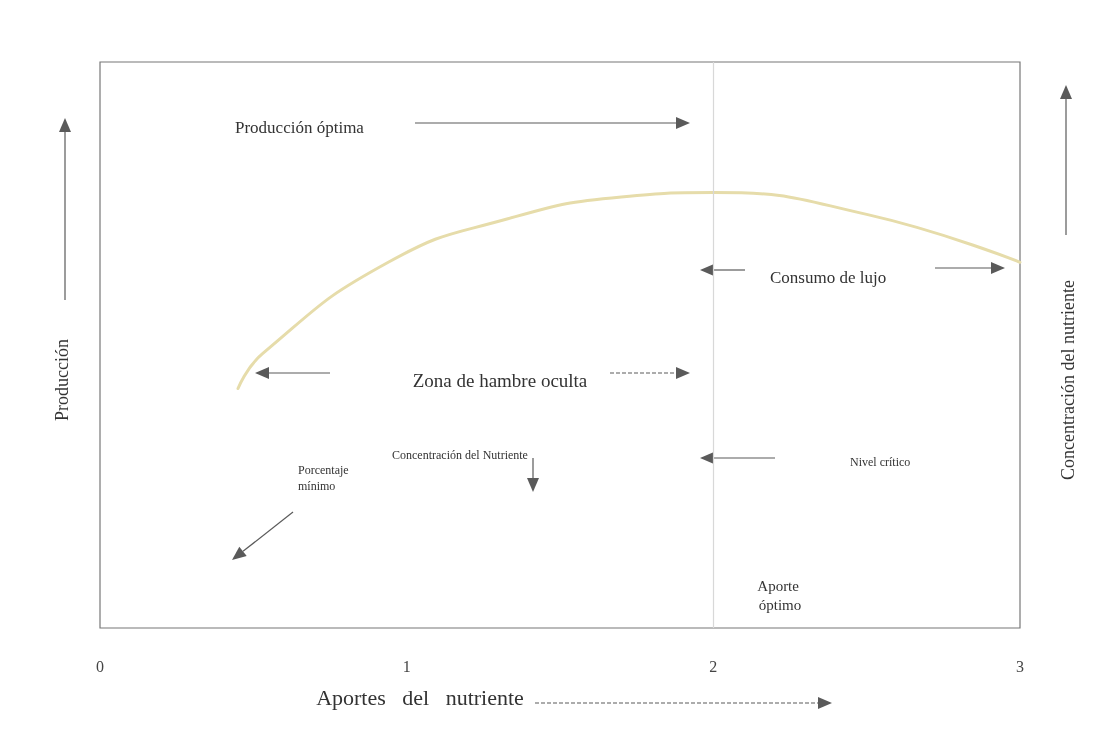 Image resolution: width=1105 pixels, height=730 pixels. Describe the element at coordinates (828, 277) in the screenshot. I see `annotation: Consumo de lujo` at that location.